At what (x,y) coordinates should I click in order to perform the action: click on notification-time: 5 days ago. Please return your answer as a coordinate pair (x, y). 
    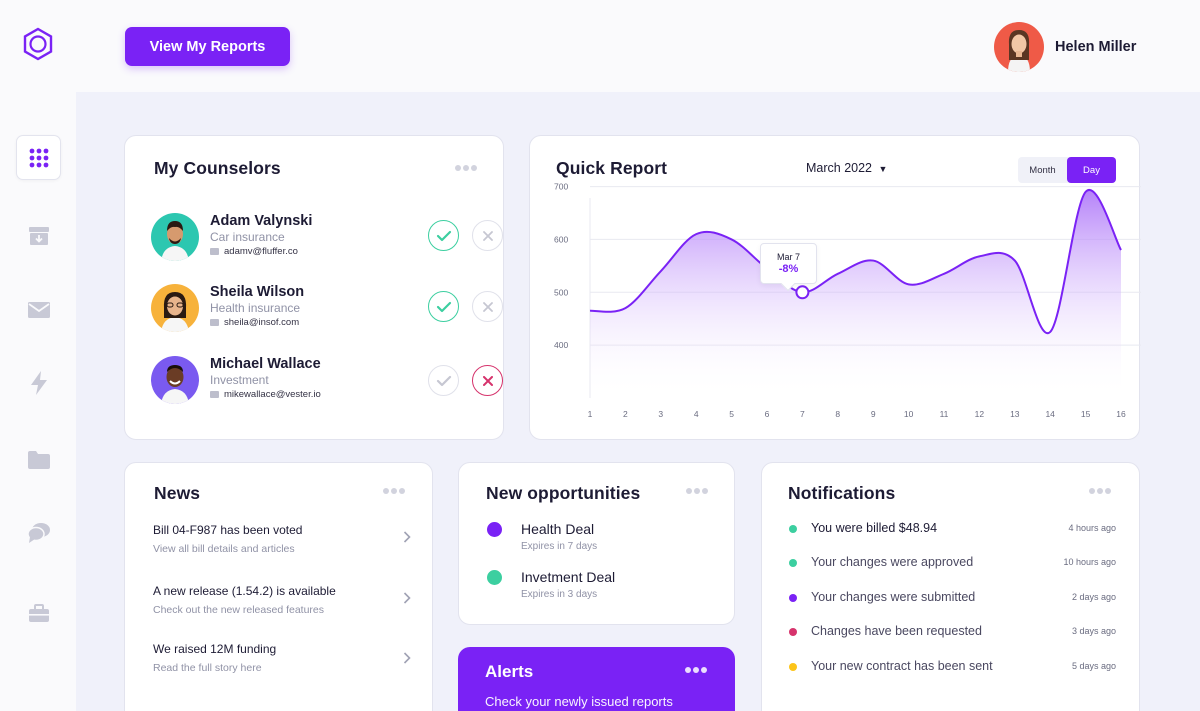
    Looking at the image, I should click on (1093, 666).